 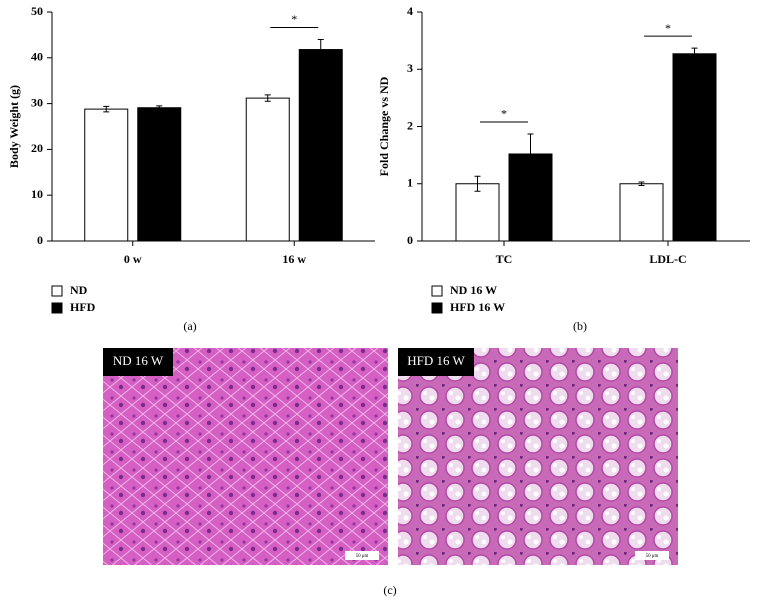 I want to click on y-tick-label: 30, so click(x=37, y=102).